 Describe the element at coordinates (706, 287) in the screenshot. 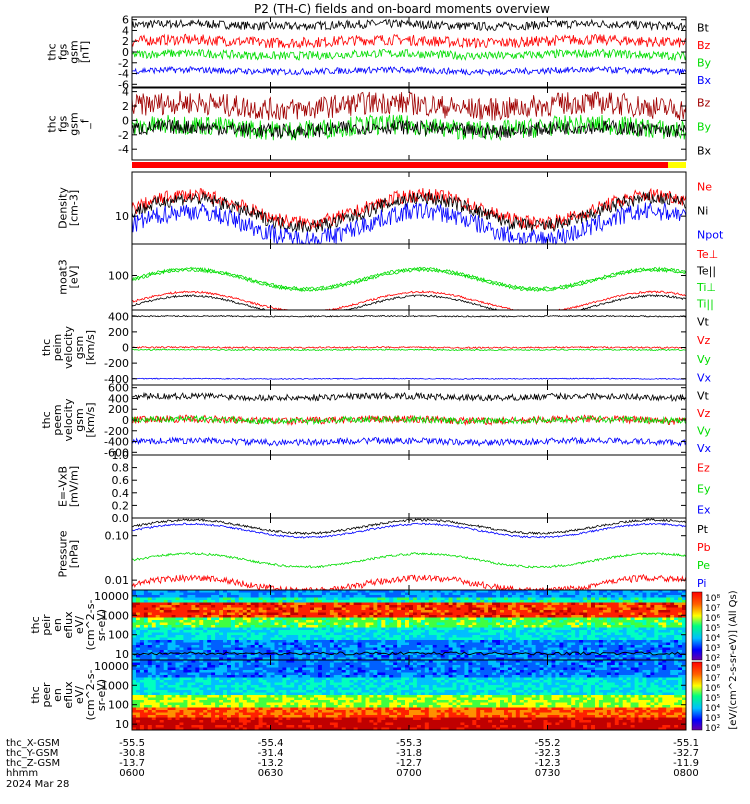

I see `legend-label-Ti⊥: Ti⊥` at that location.